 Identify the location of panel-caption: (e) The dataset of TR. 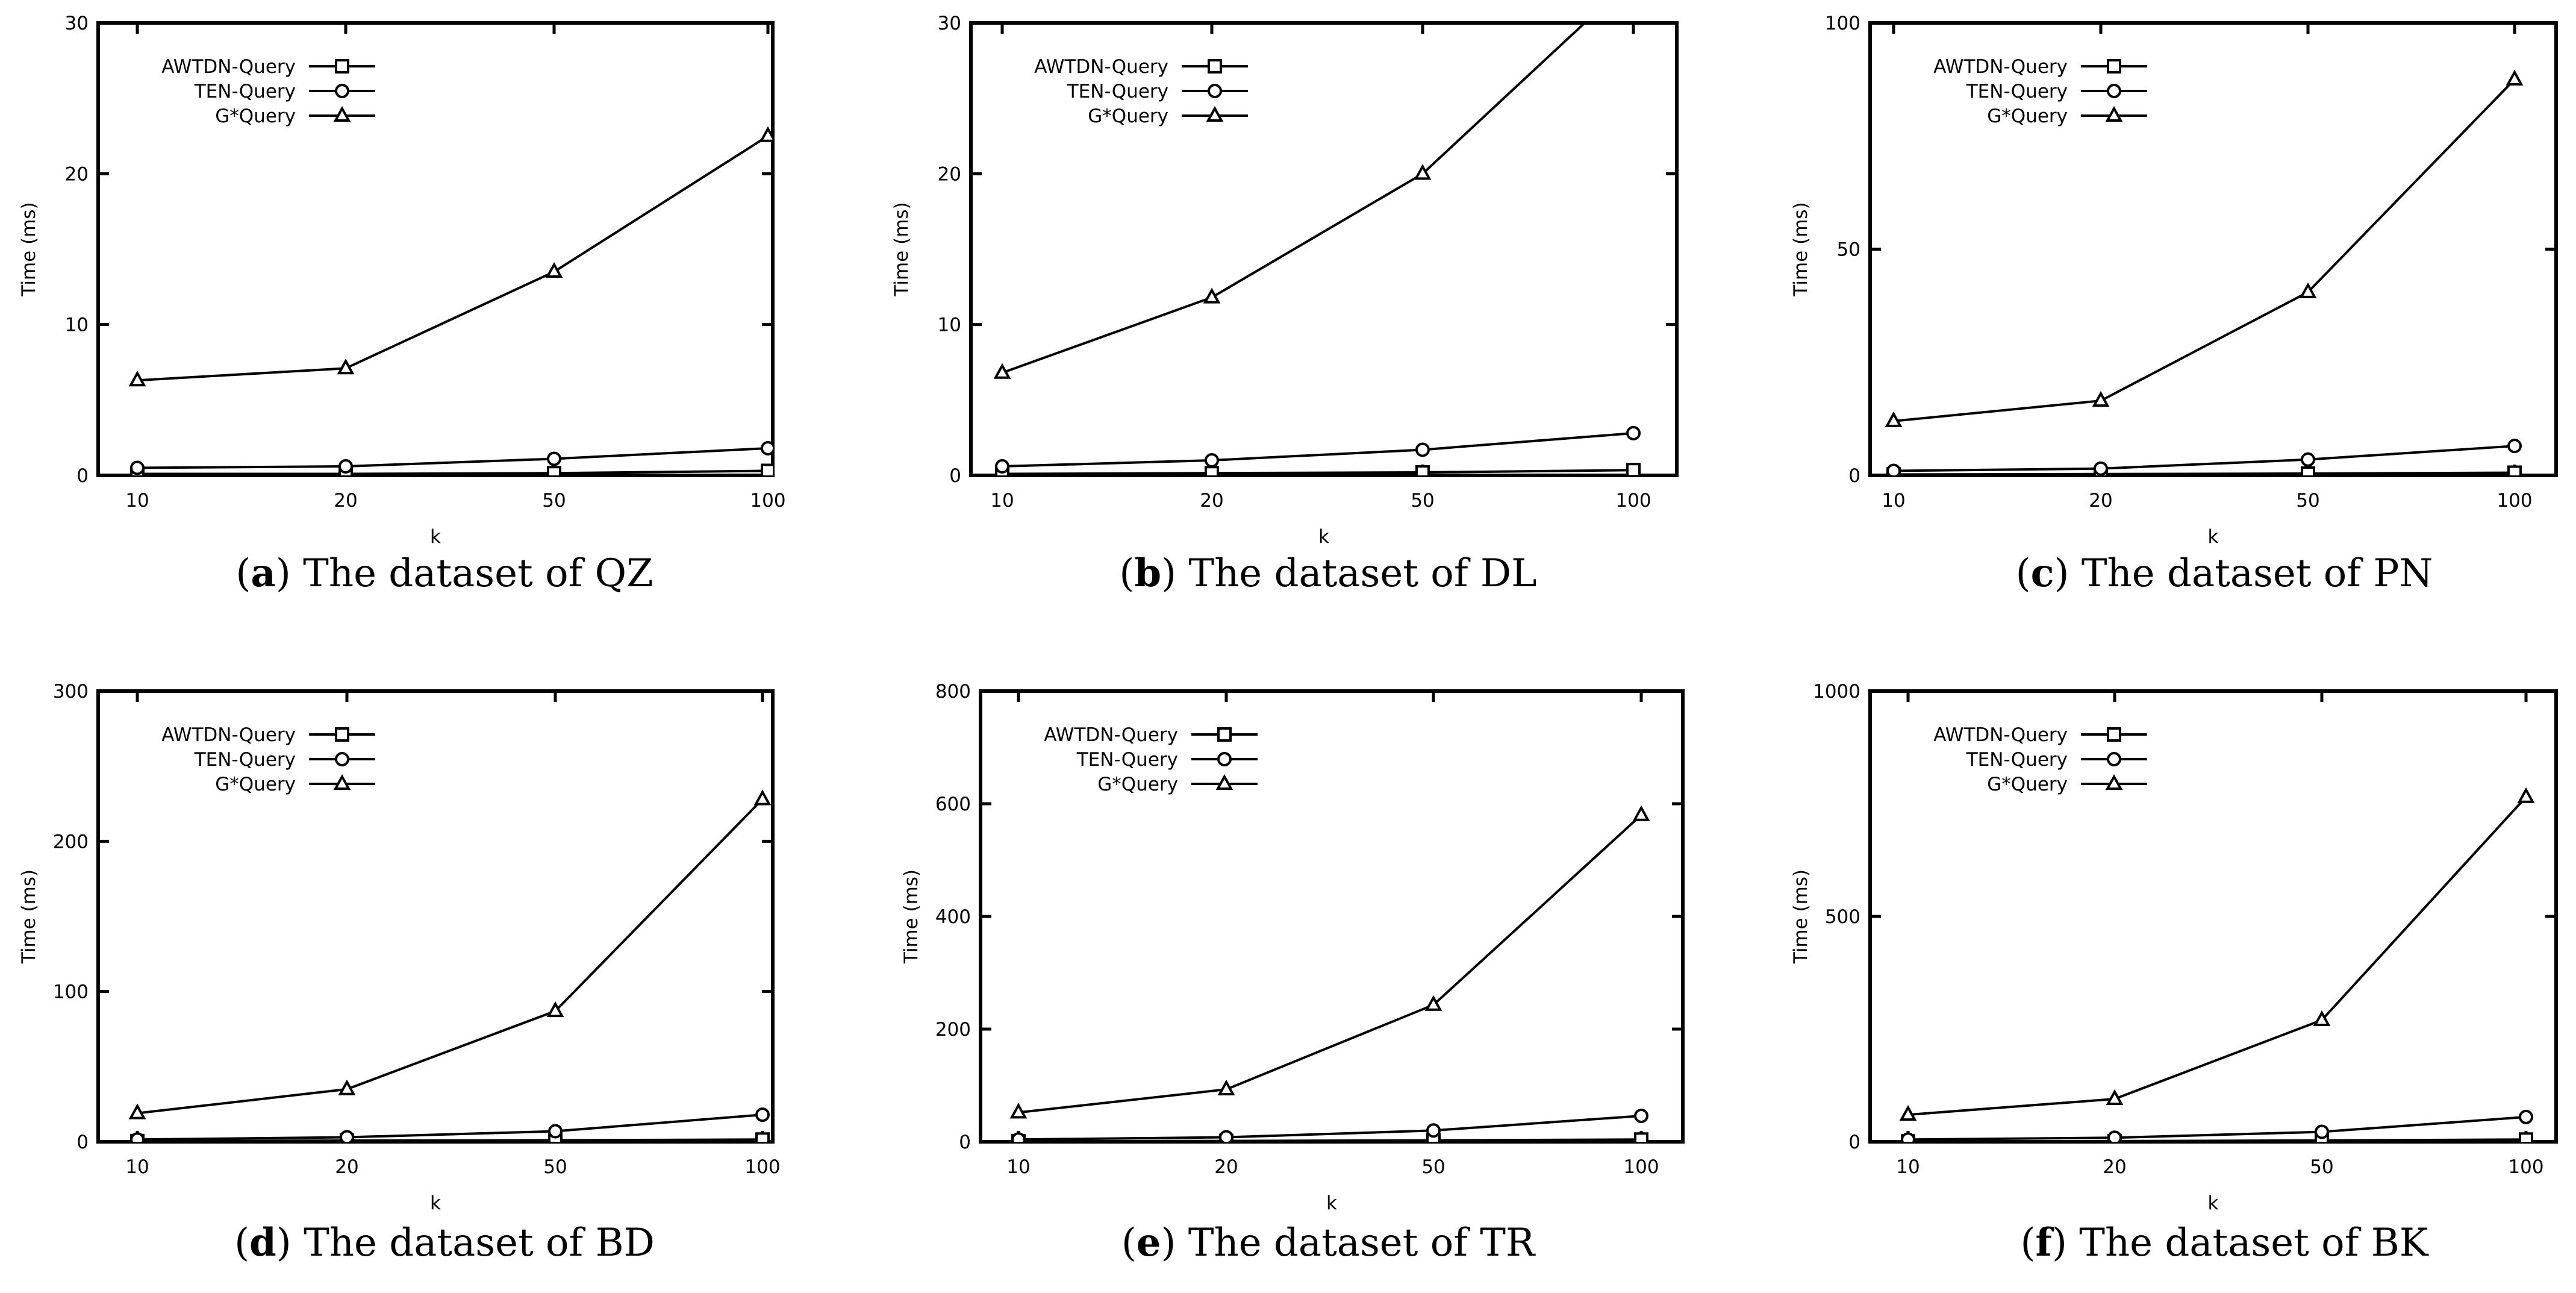
(1328, 1243).